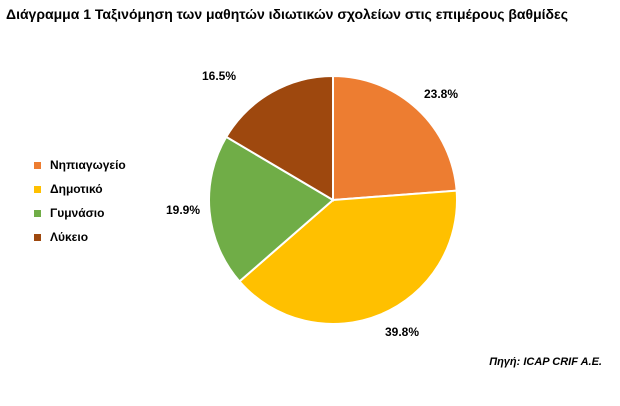  I want to click on legend-item-dimotiko: Δημοτικό, so click(80, 189).